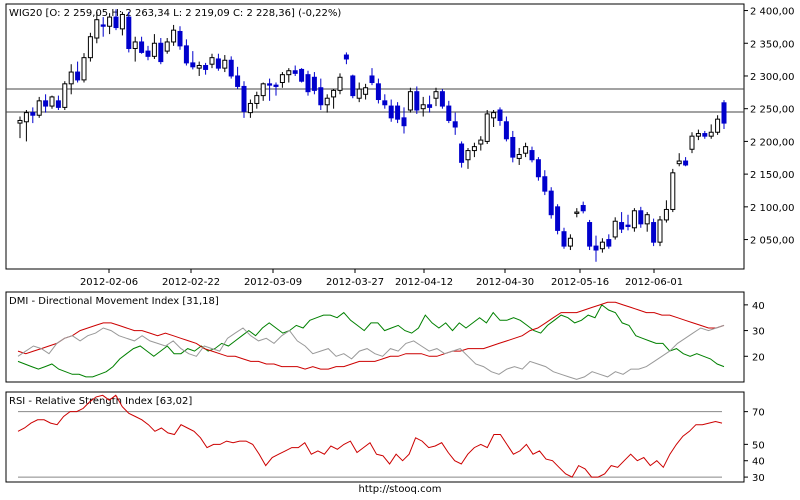 Image resolution: width=800 pixels, height=500 pixels. I want to click on price-xtick-label: 2012-04-30, so click(505, 282).